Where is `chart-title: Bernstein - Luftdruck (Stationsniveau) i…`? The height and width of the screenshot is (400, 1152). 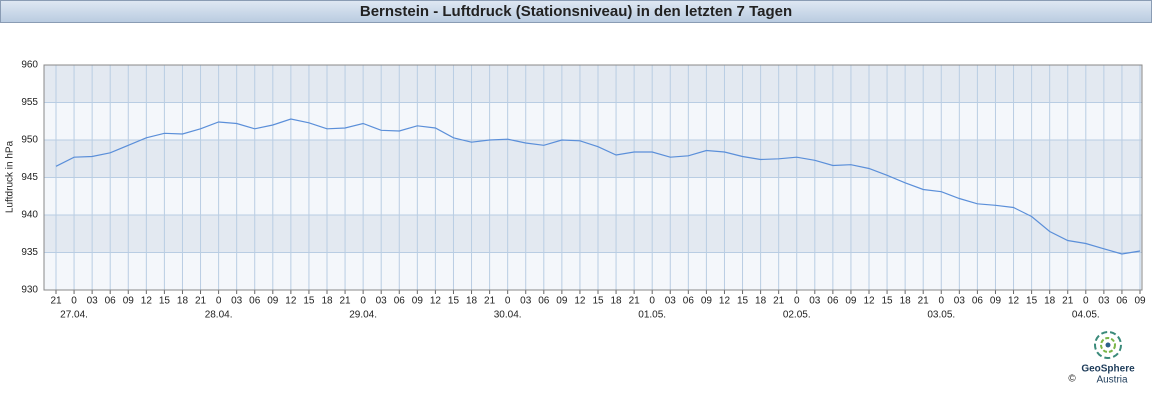 chart-title: Bernstein - Luftdruck (Stationsniveau) i… is located at coordinates (576, 11).